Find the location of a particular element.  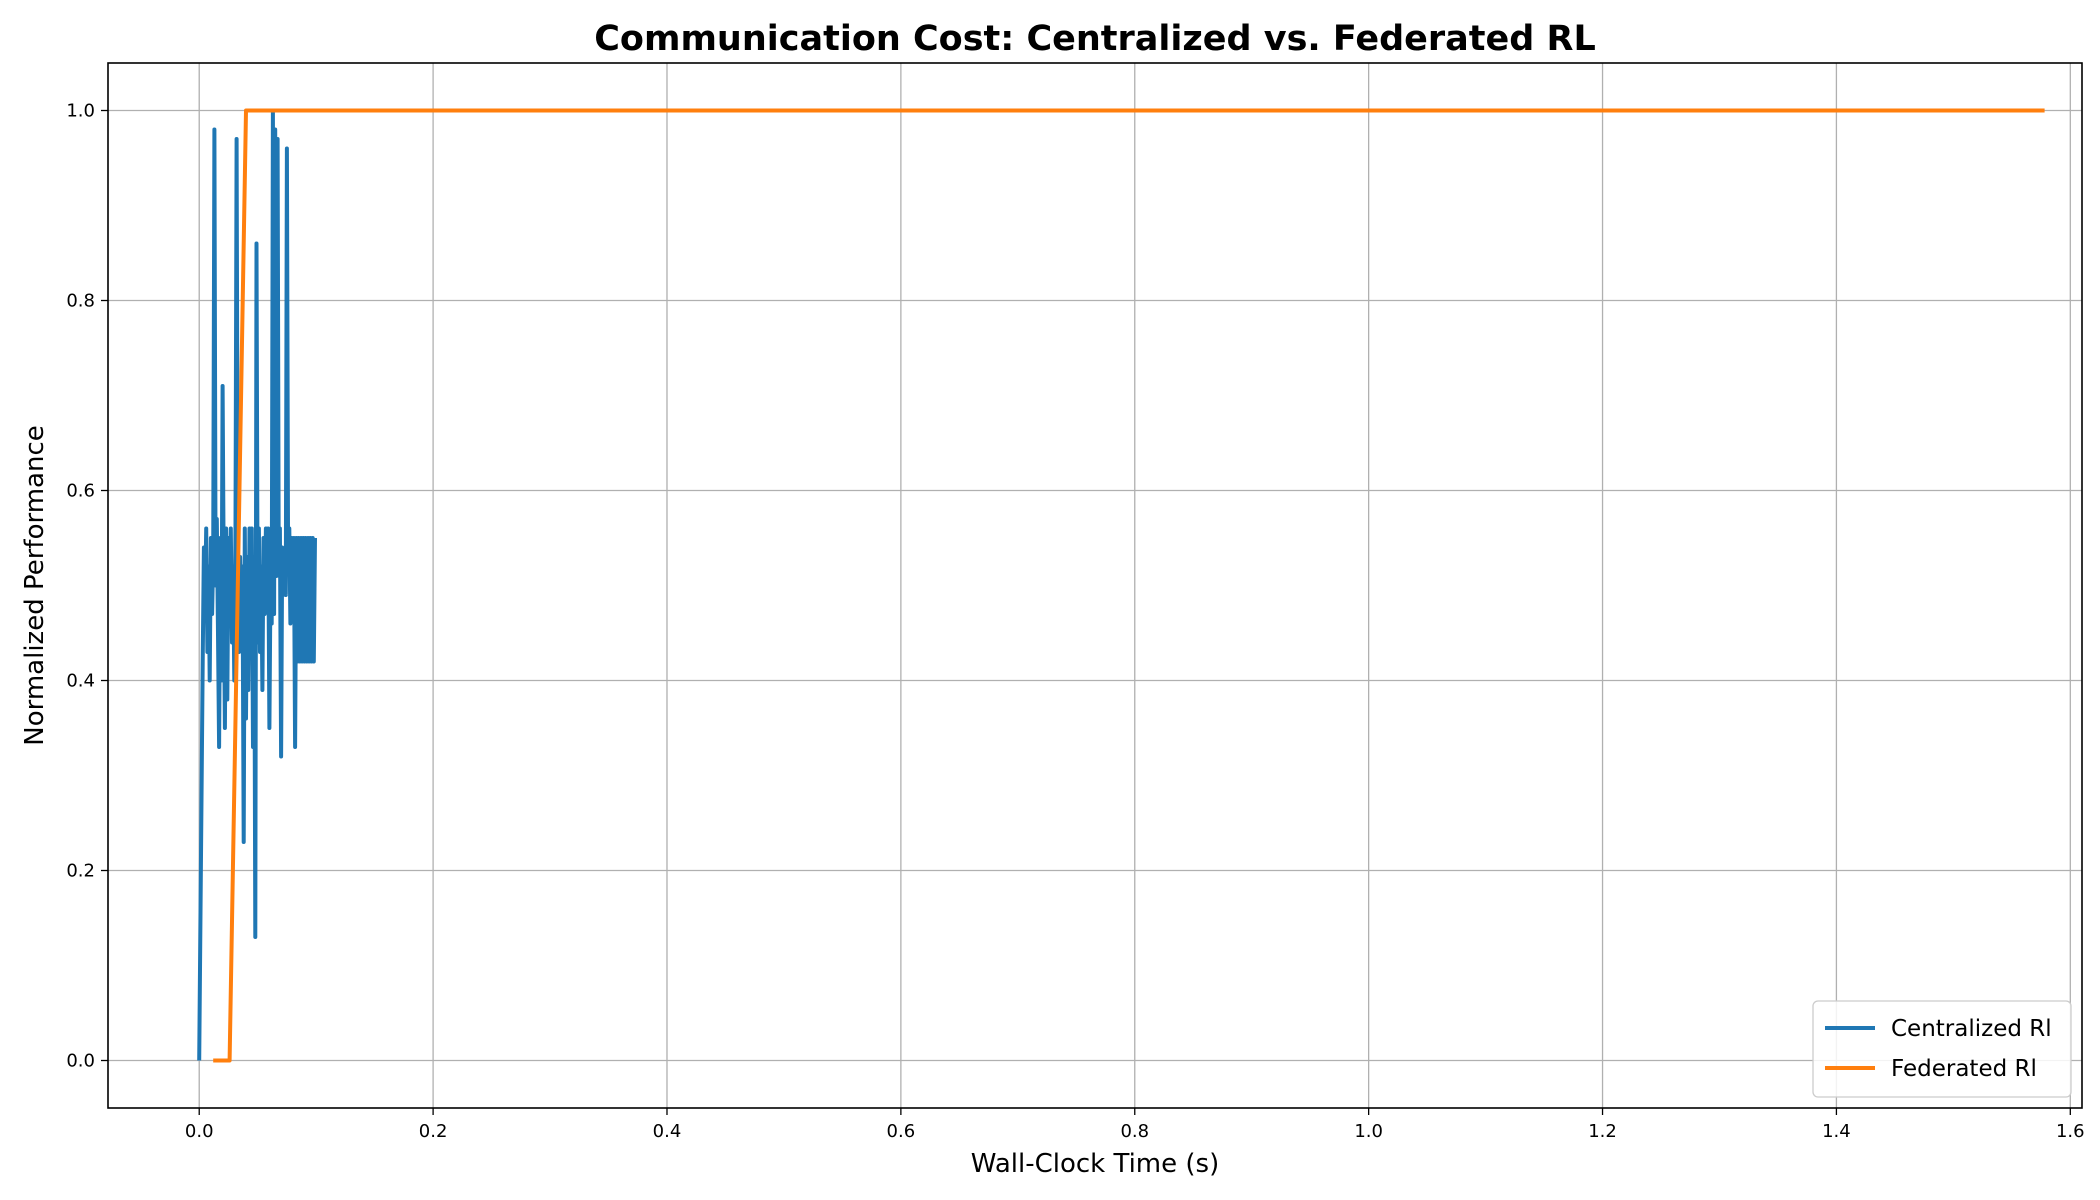

y-tick-label: 0.4 is located at coordinates (80, 681).